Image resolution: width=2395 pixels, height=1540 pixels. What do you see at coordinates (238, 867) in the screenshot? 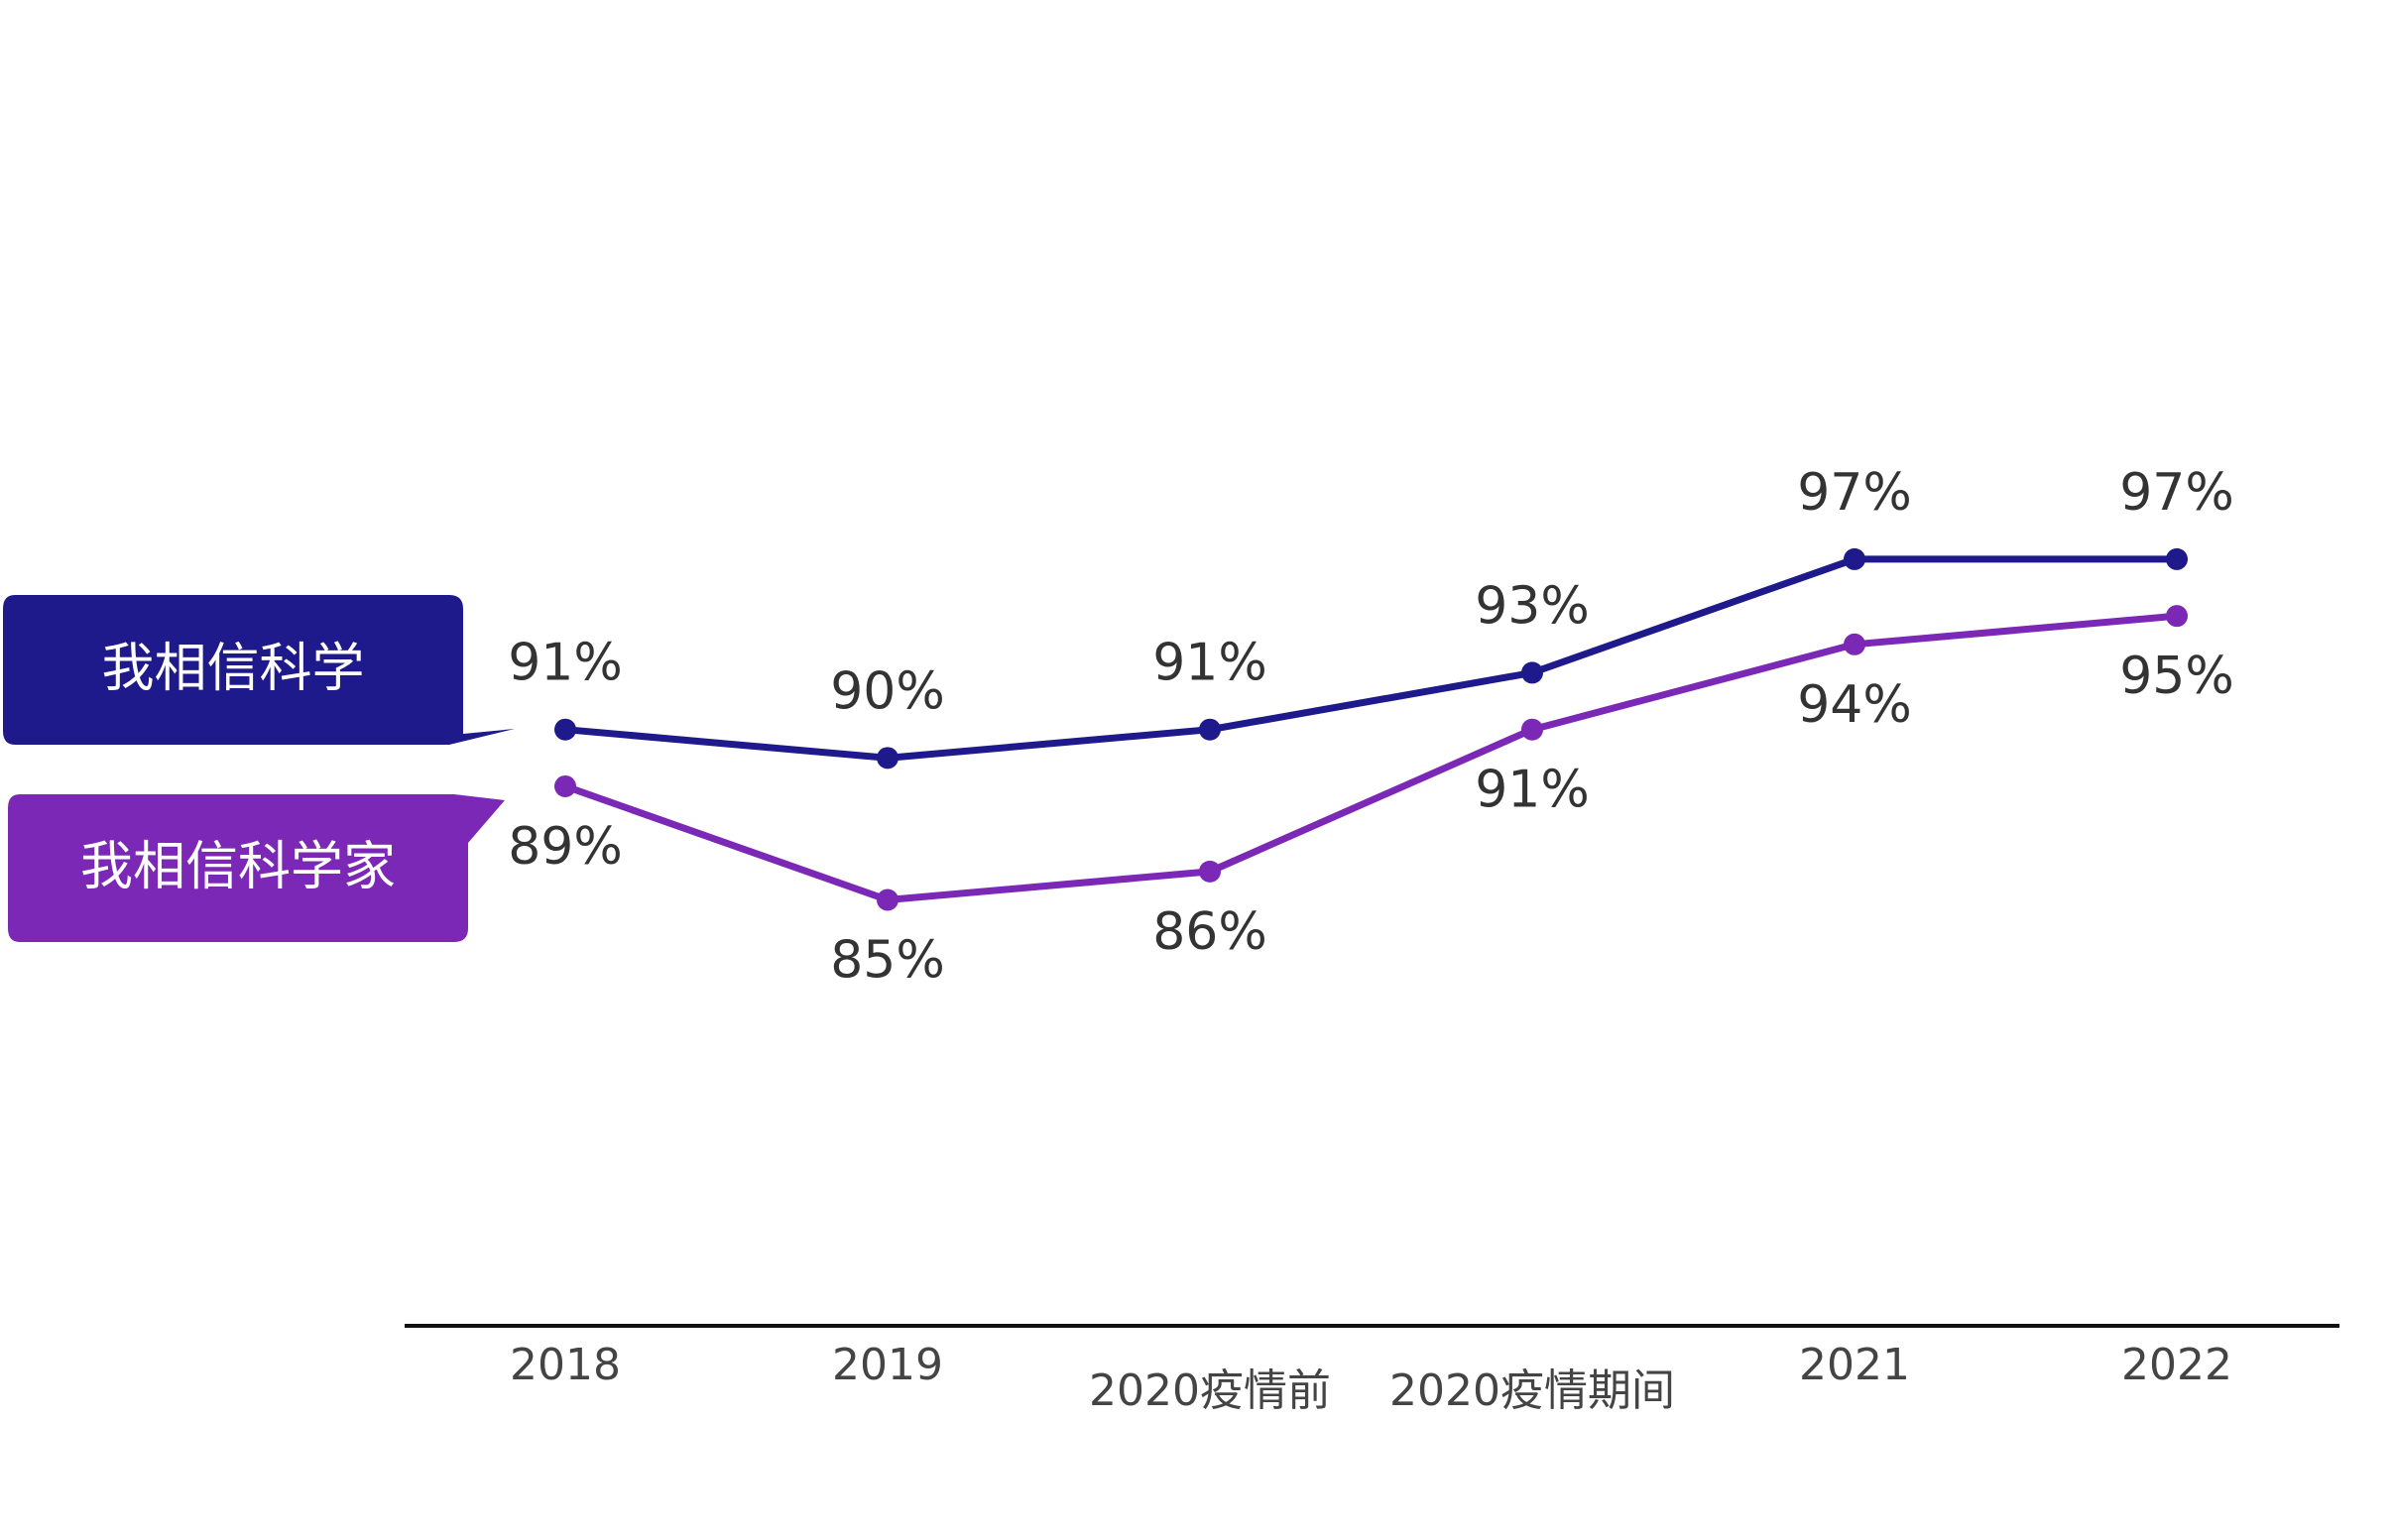
I see `legend-label: 我相信科学家` at bounding box center [238, 867].